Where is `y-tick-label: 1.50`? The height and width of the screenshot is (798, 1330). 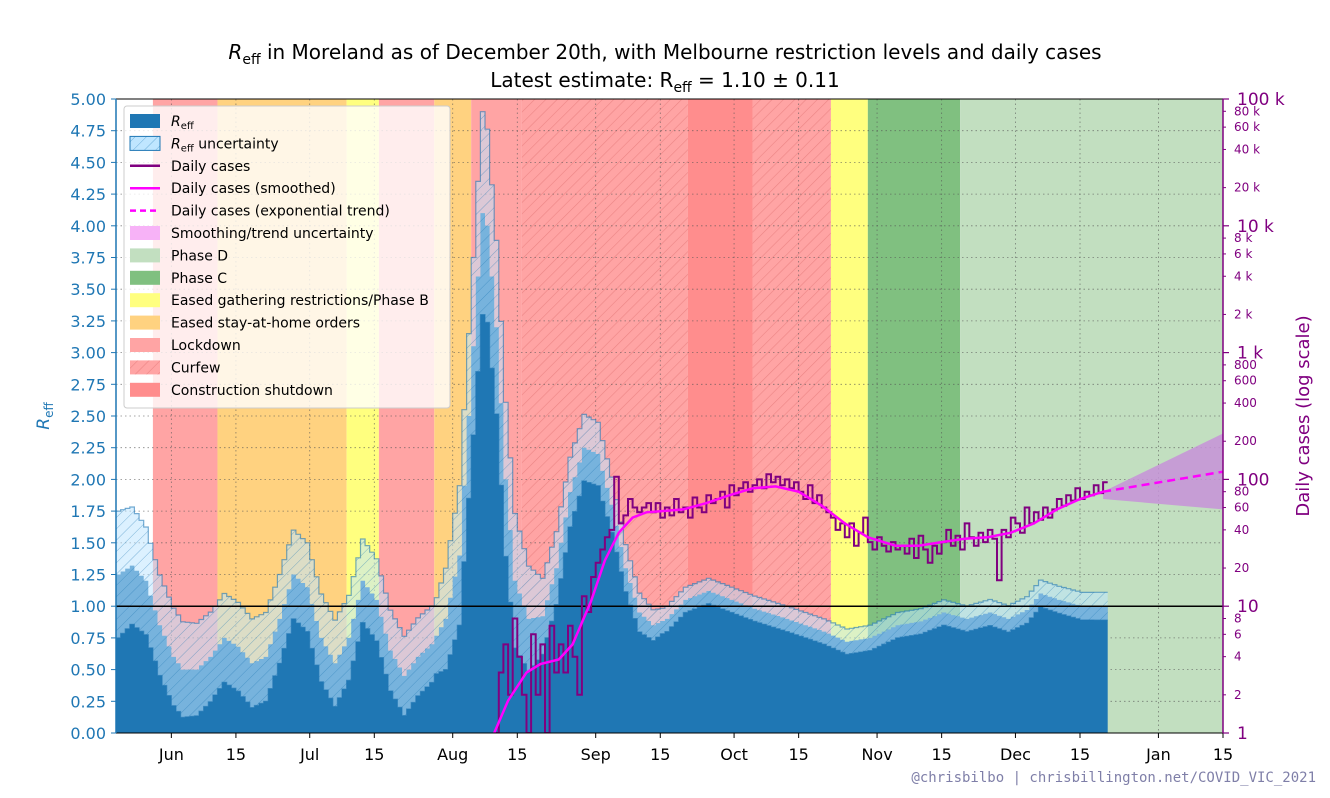 y-tick-label: 1.50 is located at coordinates (88, 543).